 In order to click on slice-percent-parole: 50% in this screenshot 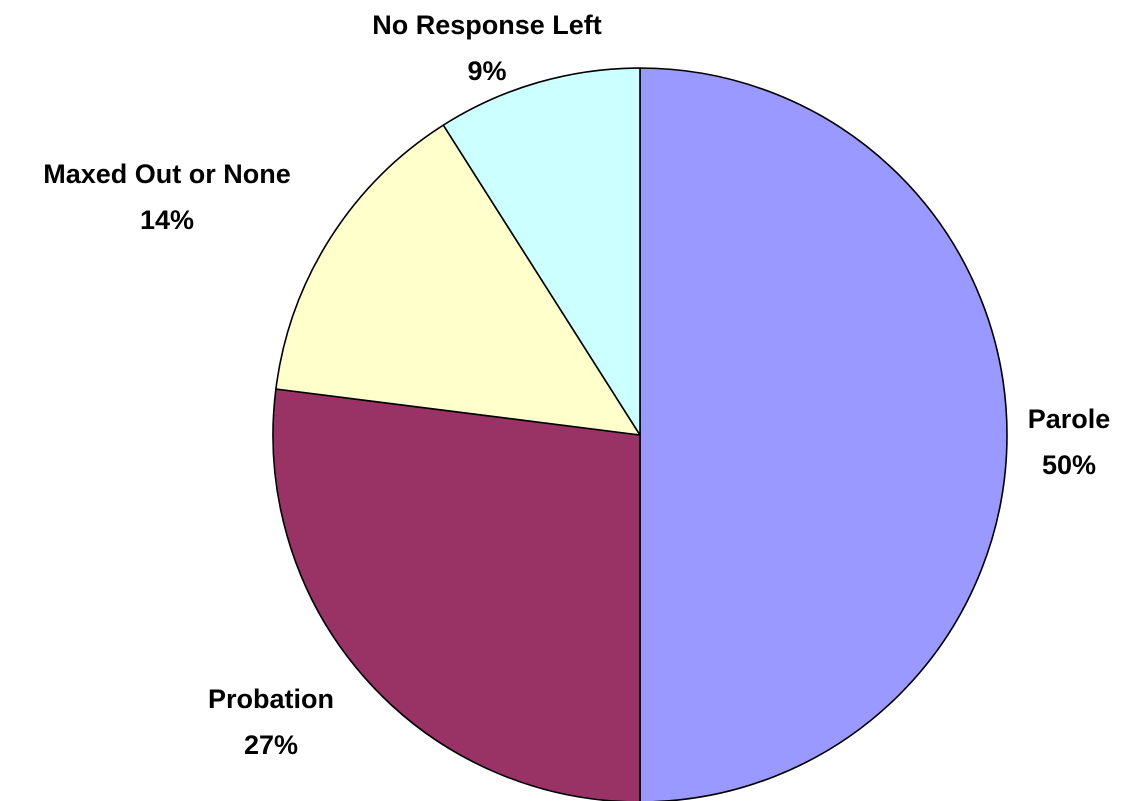, I will do `click(1069, 465)`.